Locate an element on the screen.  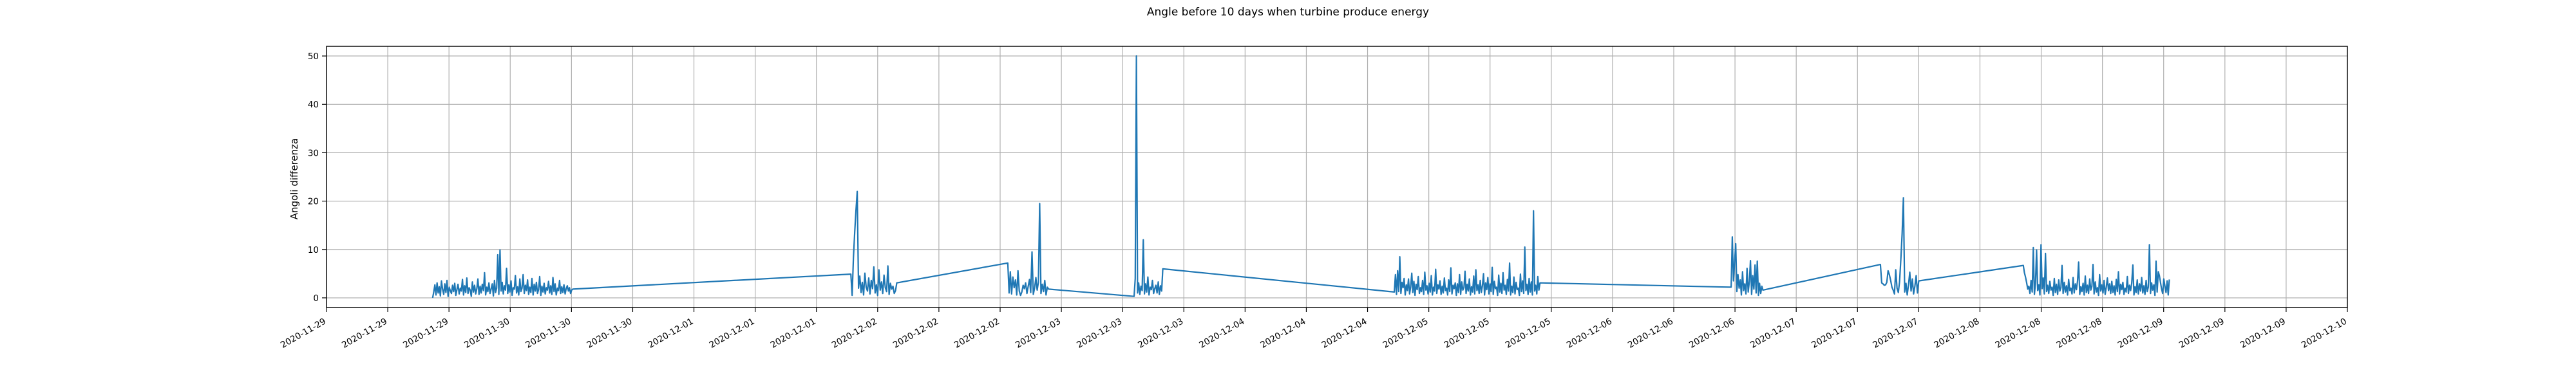
y-tick-label: 50 is located at coordinates (313, 56).